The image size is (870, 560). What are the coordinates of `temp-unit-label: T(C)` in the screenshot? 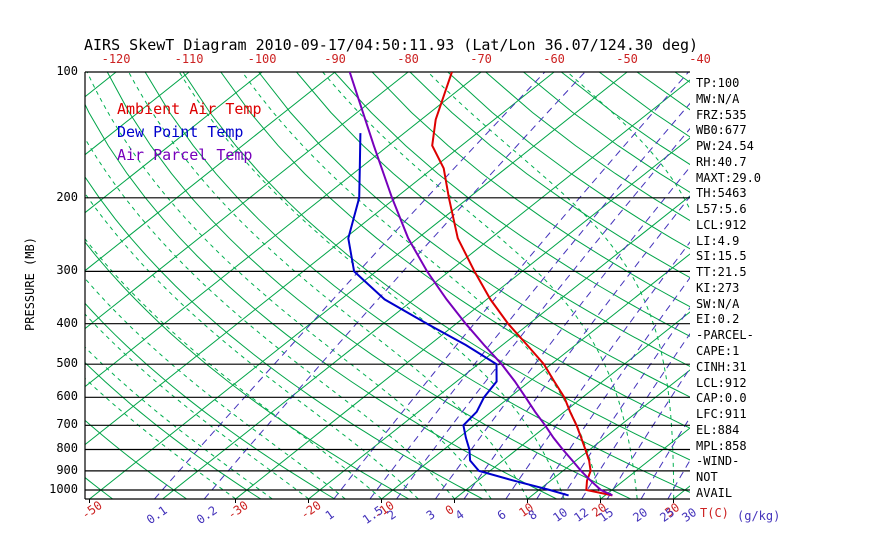 It's located at (714, 513).